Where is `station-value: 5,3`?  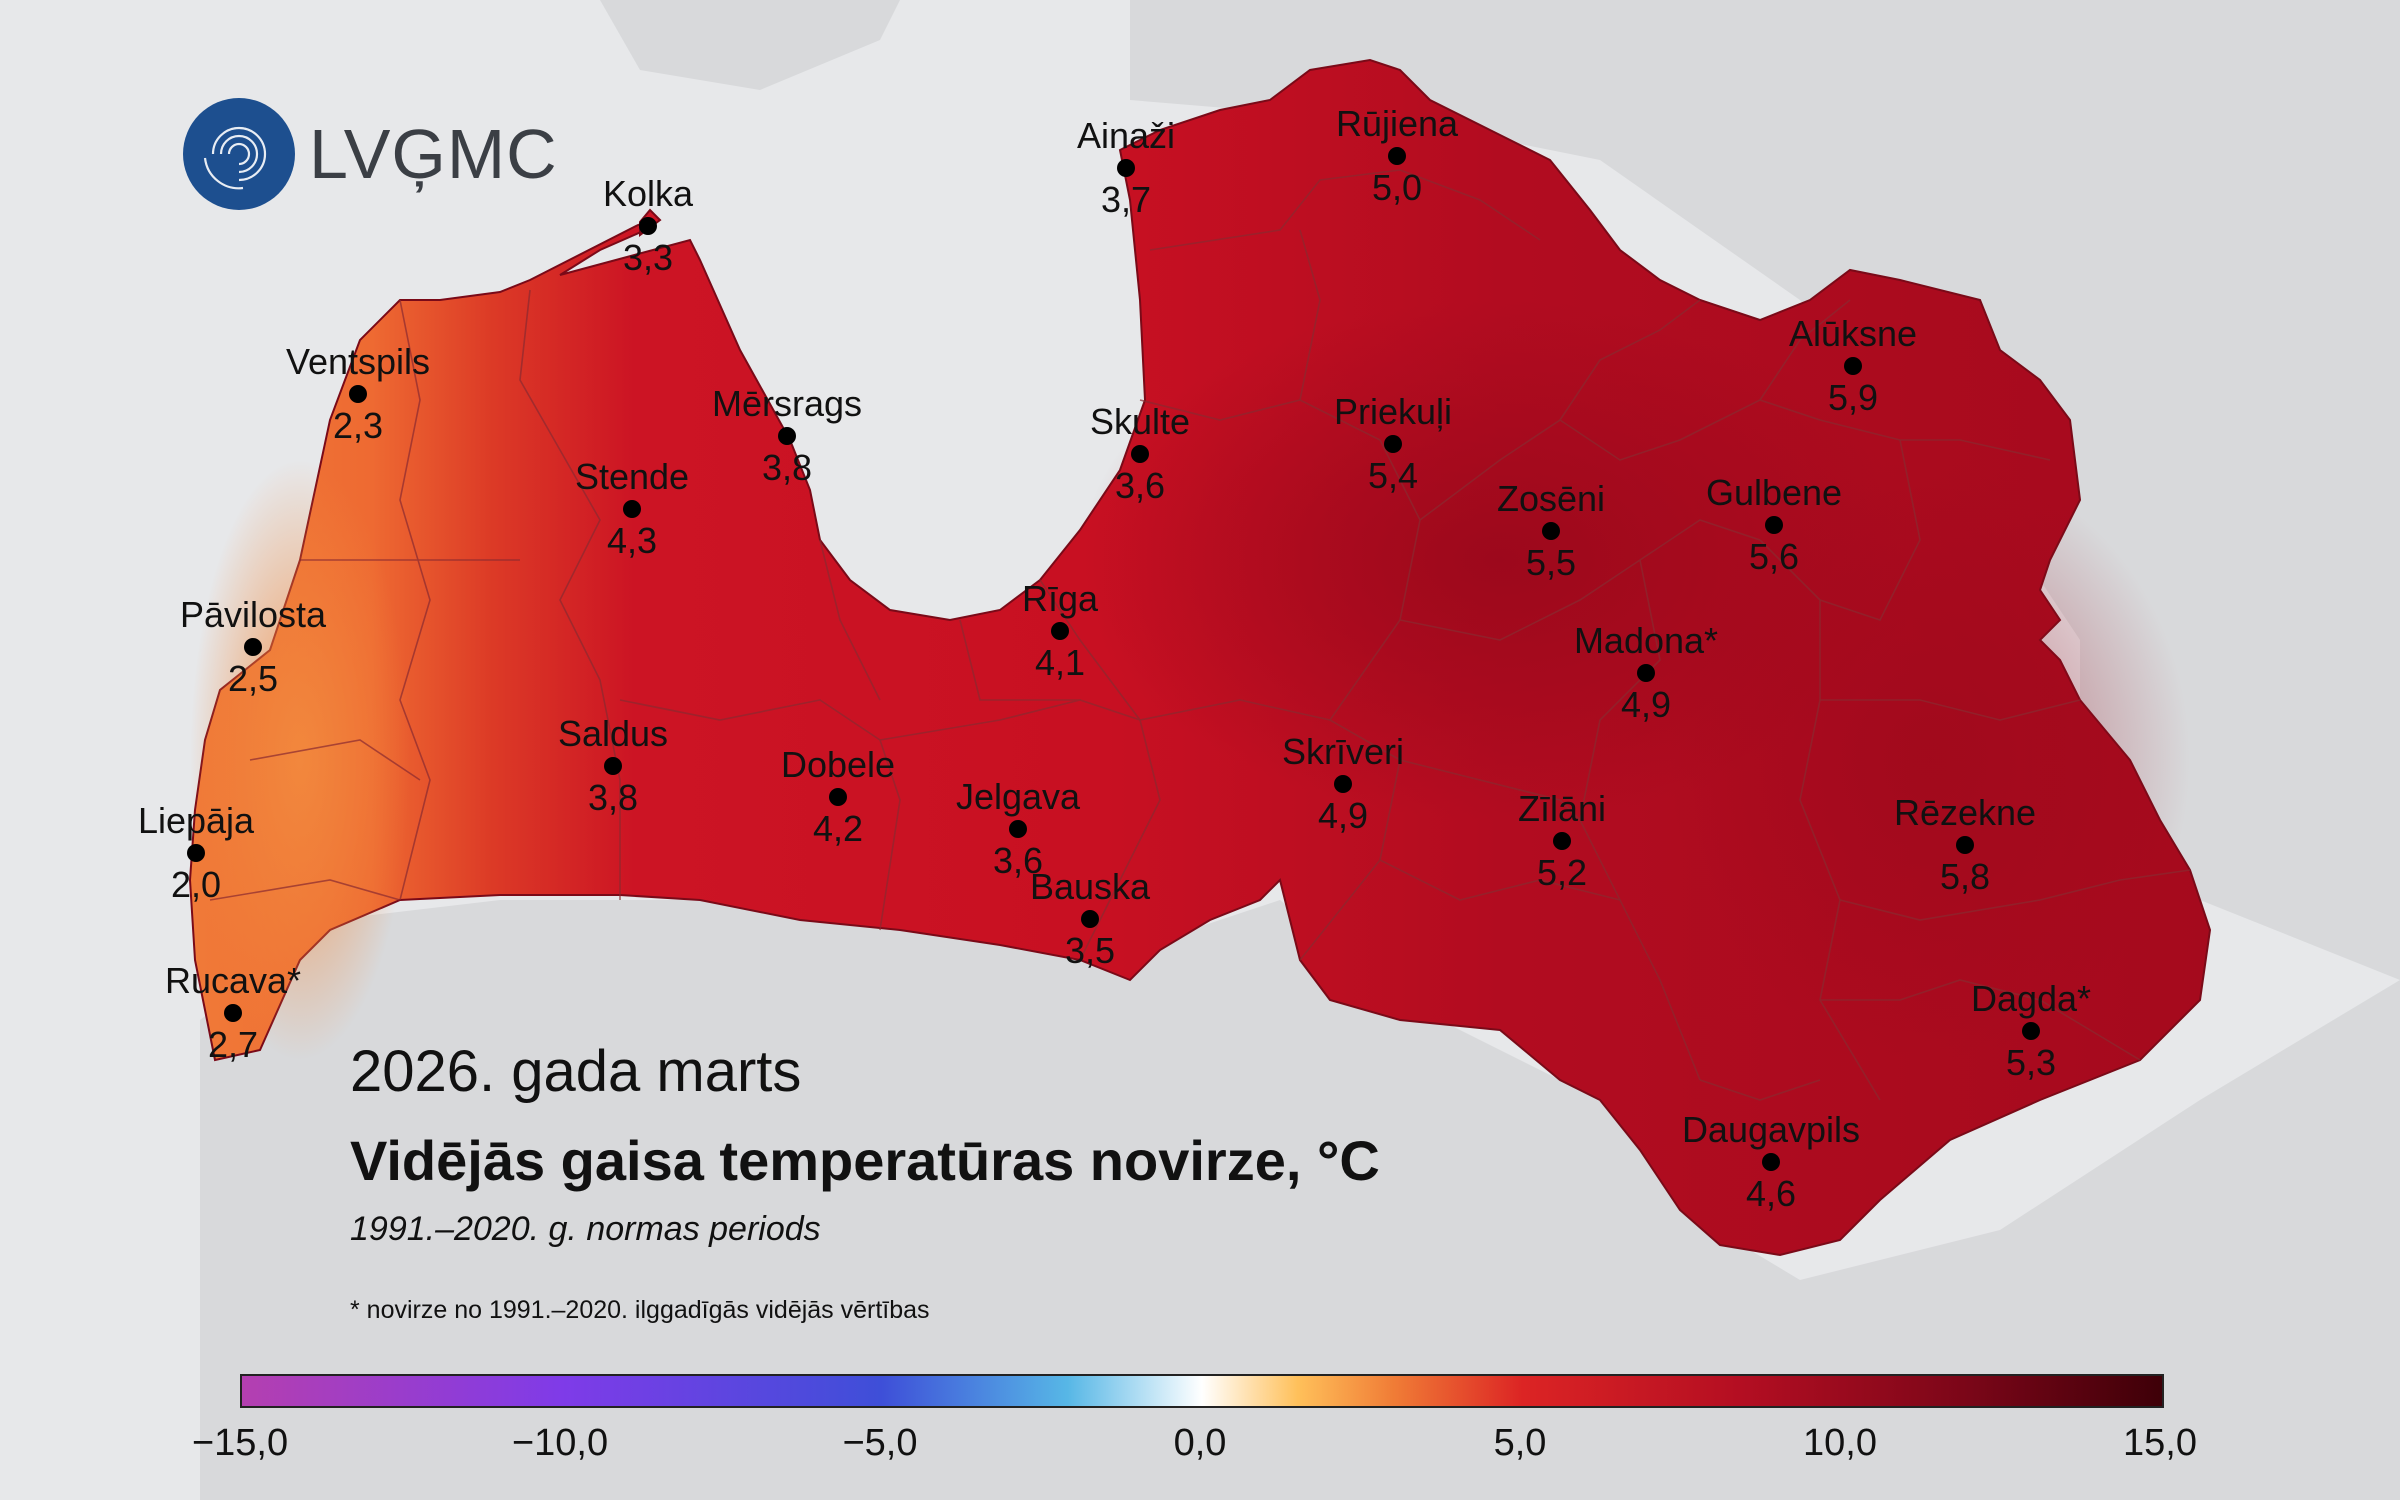
station-value: 5,3 is located at coordinates (2031, 1062).